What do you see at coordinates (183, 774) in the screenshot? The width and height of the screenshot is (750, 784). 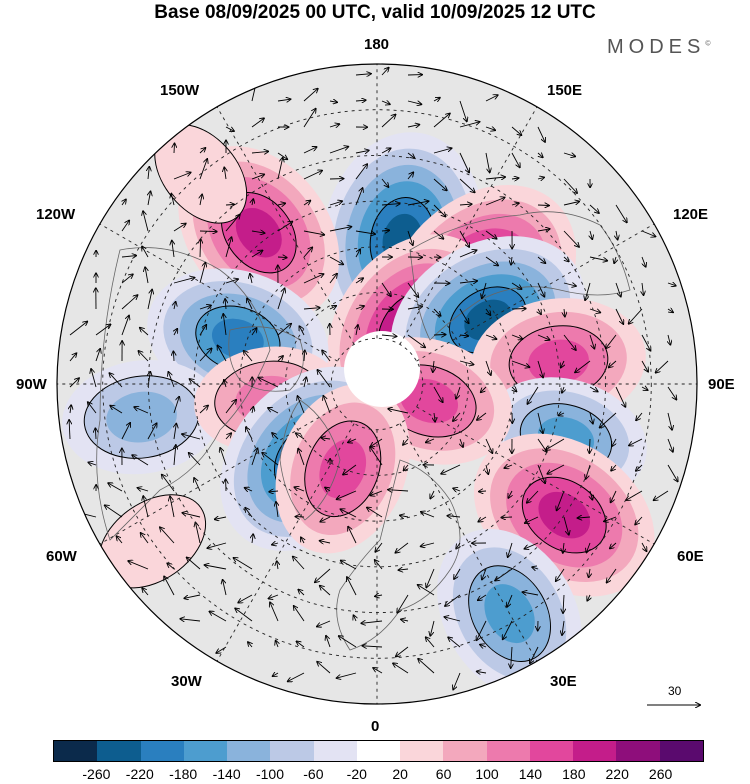 I see `colorbar-tick-label: -180` at bounding box center [183, 774].